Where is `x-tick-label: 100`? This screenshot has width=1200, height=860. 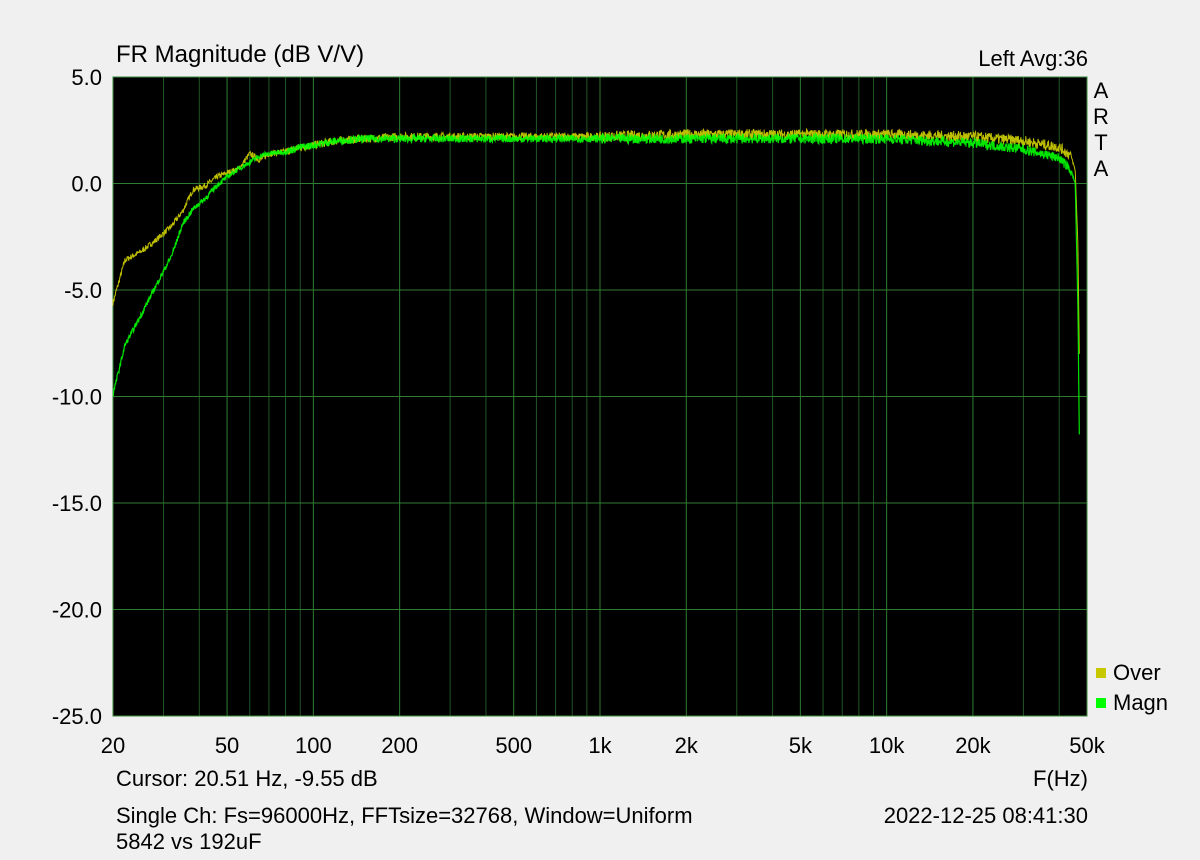
x-tick-label: 100 is located at coordinates (313, 745).